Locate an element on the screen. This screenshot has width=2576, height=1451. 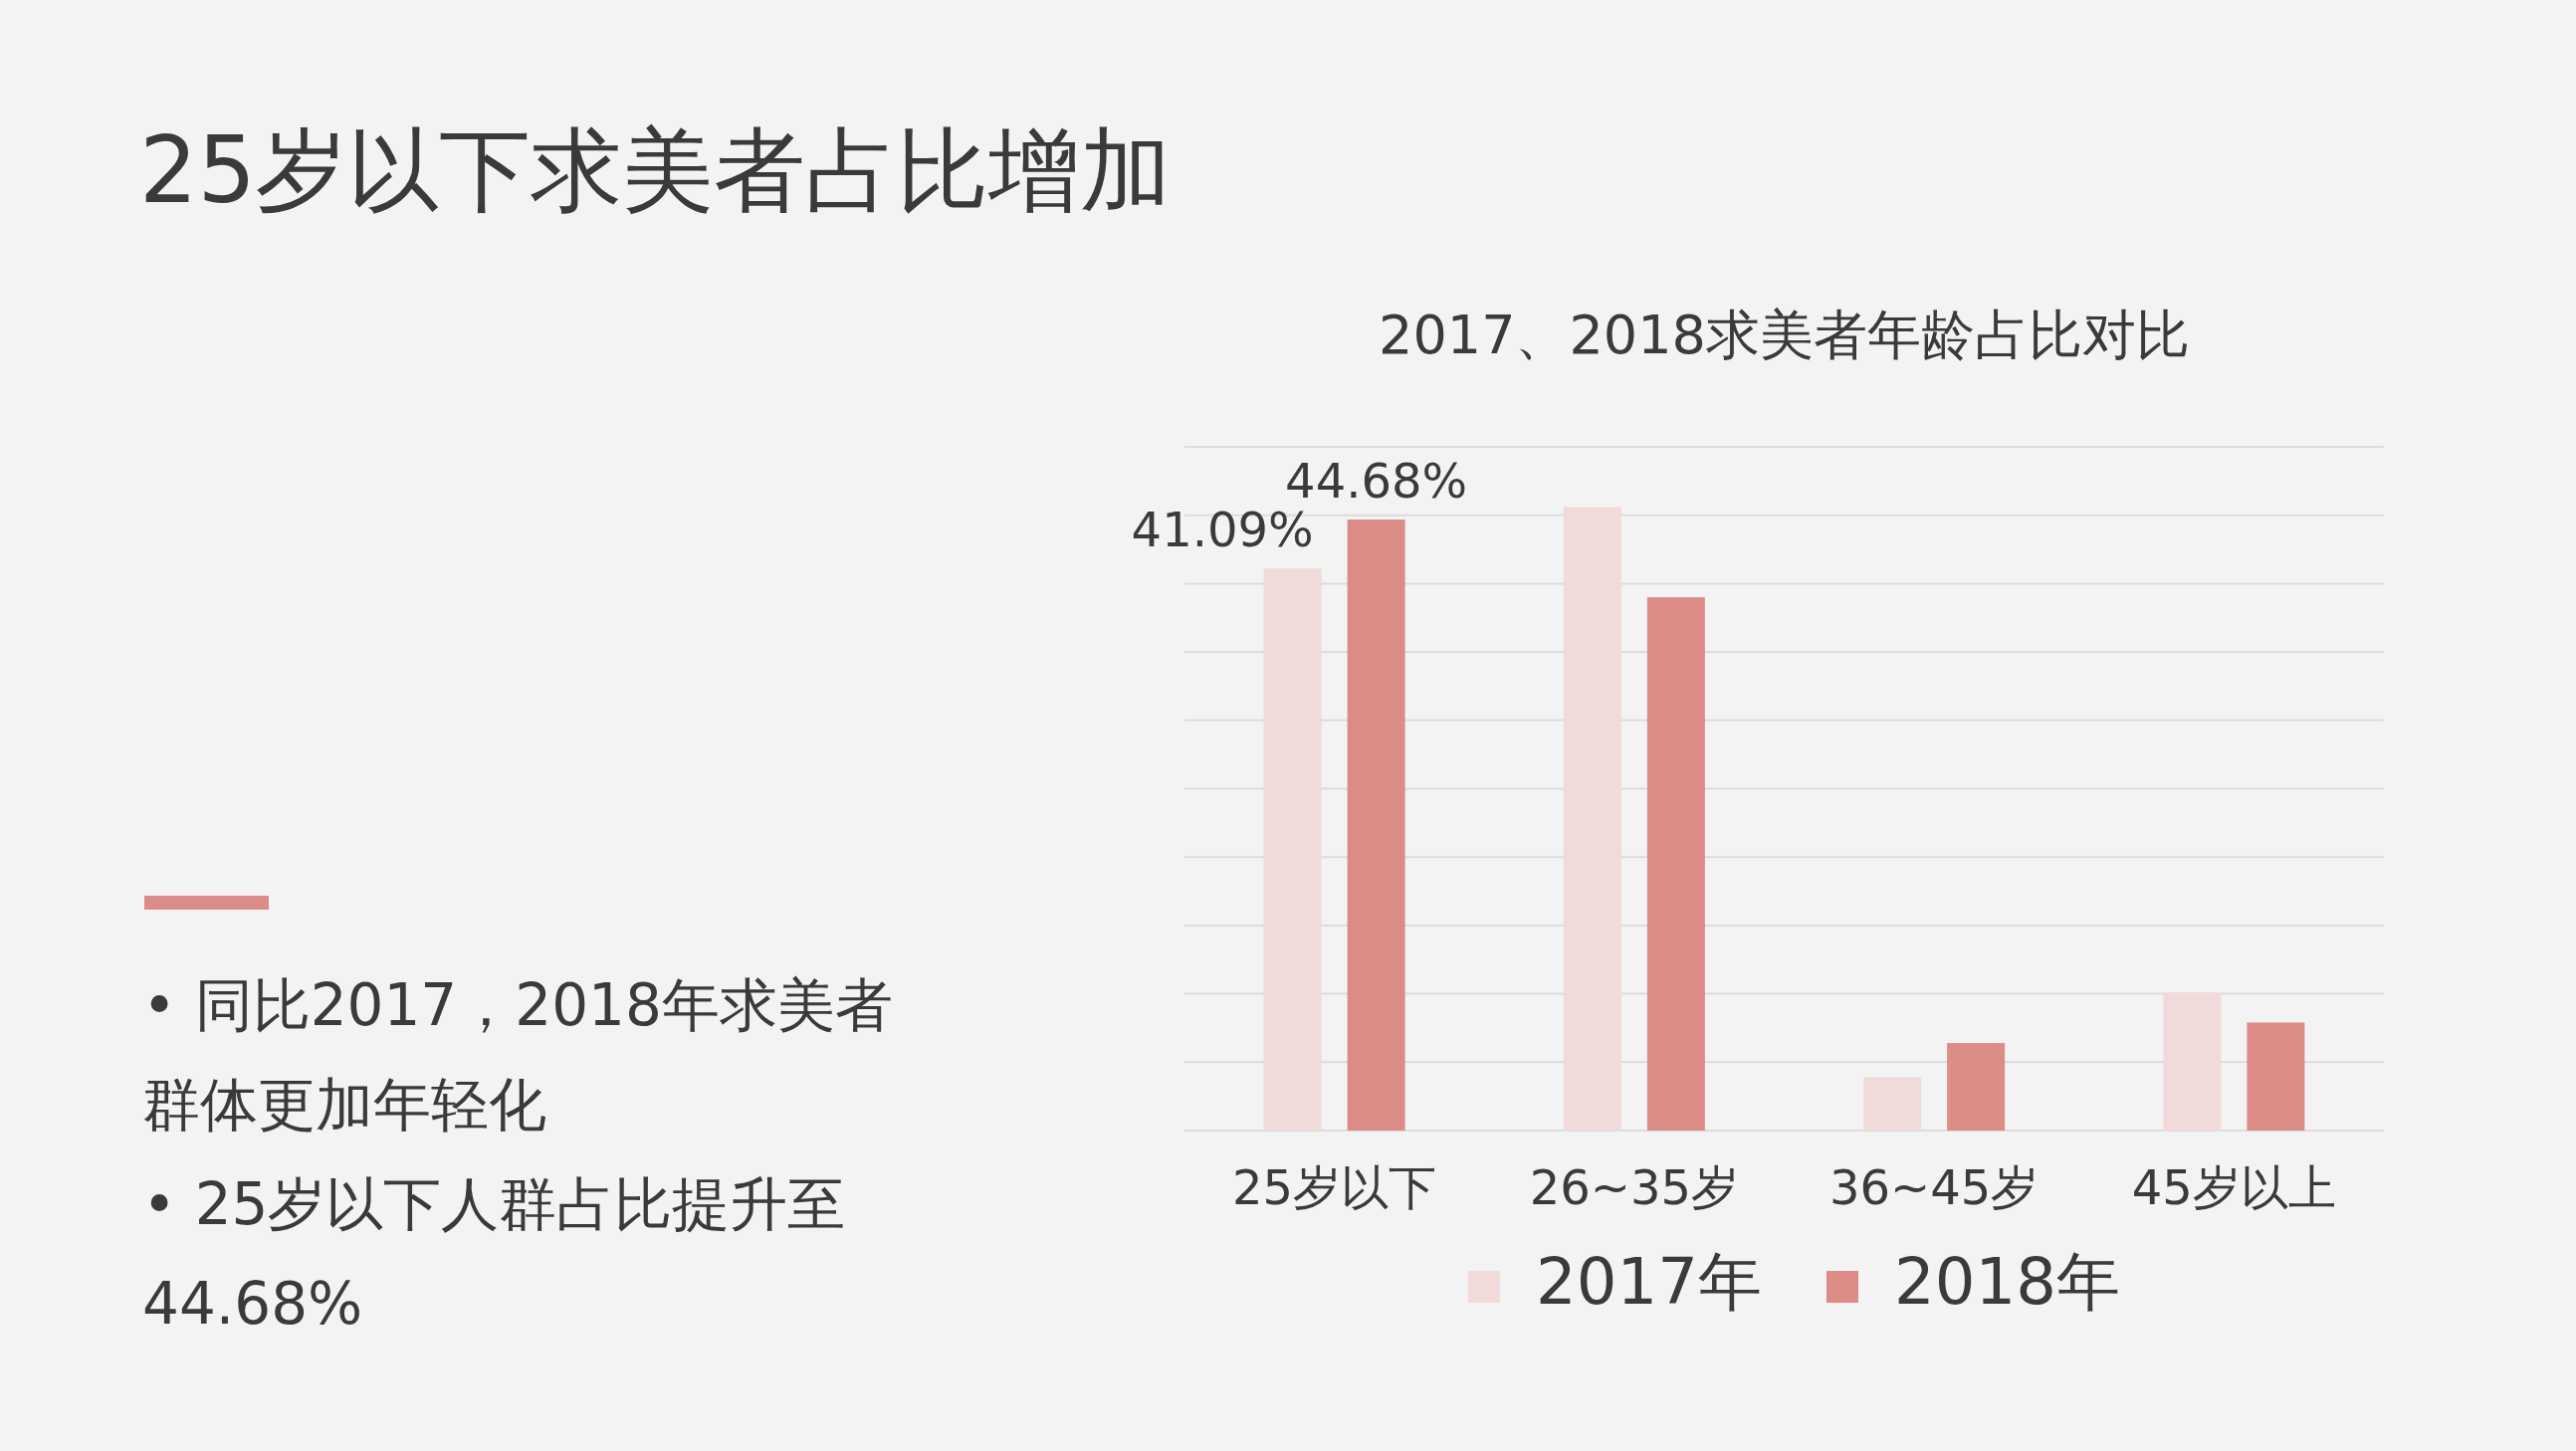
legend-label: 2017年 is located at coordinates (1649, 1282).